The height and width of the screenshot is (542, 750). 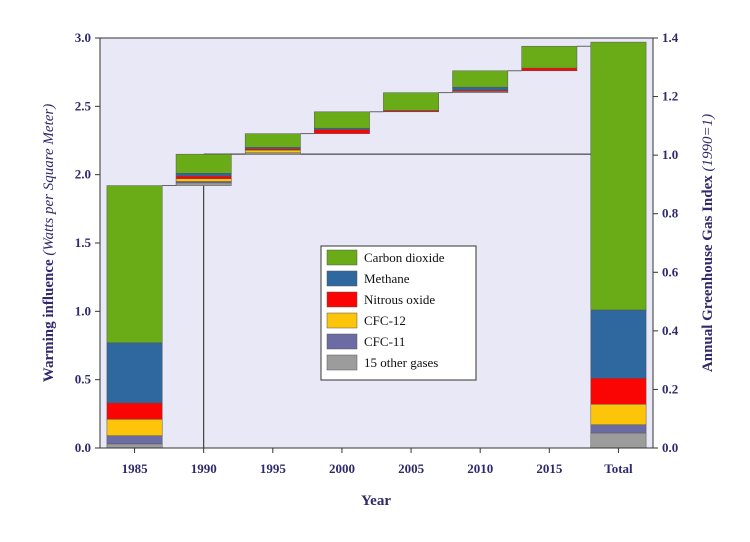 I want to click on right-tick-label: 0.8, so click(x=670, y=213).